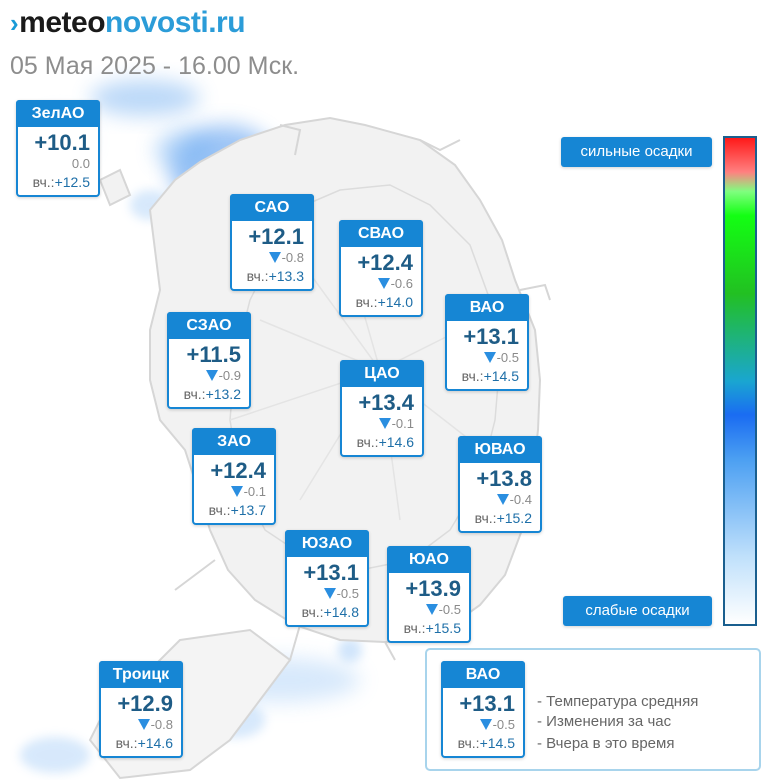 The width and height of the screenshot is (780, 780). What do you see at coordinates (213, 354) in the screenshot?
I see `average-temperature: +11.5` at bounding box center [213, 354].